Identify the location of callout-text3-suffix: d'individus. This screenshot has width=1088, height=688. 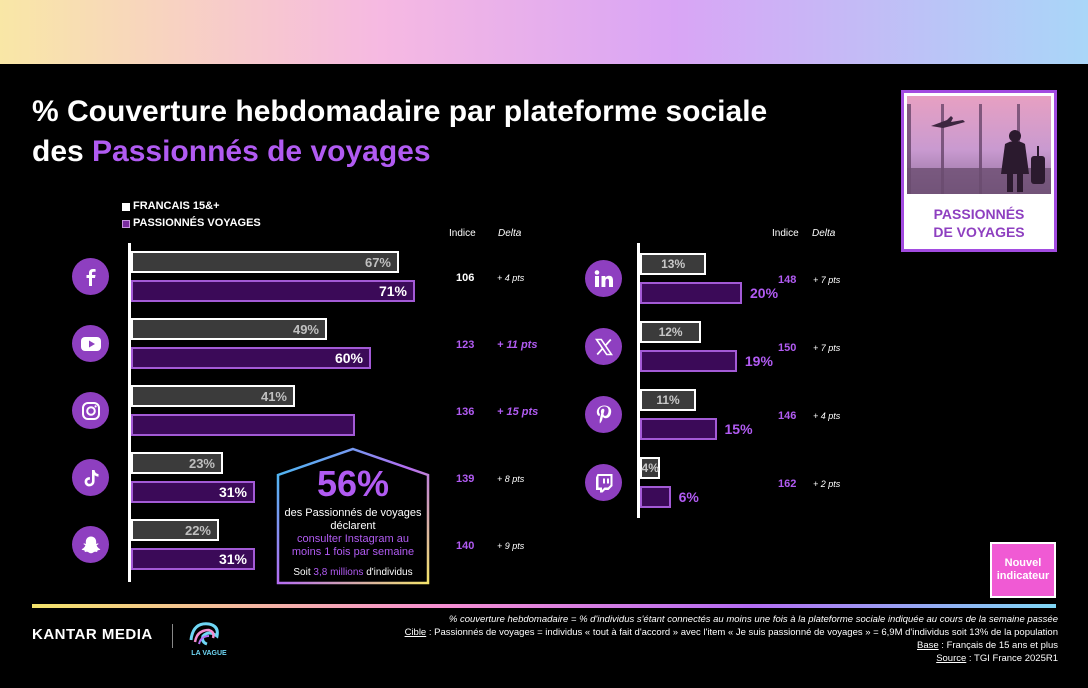
(388, 572).